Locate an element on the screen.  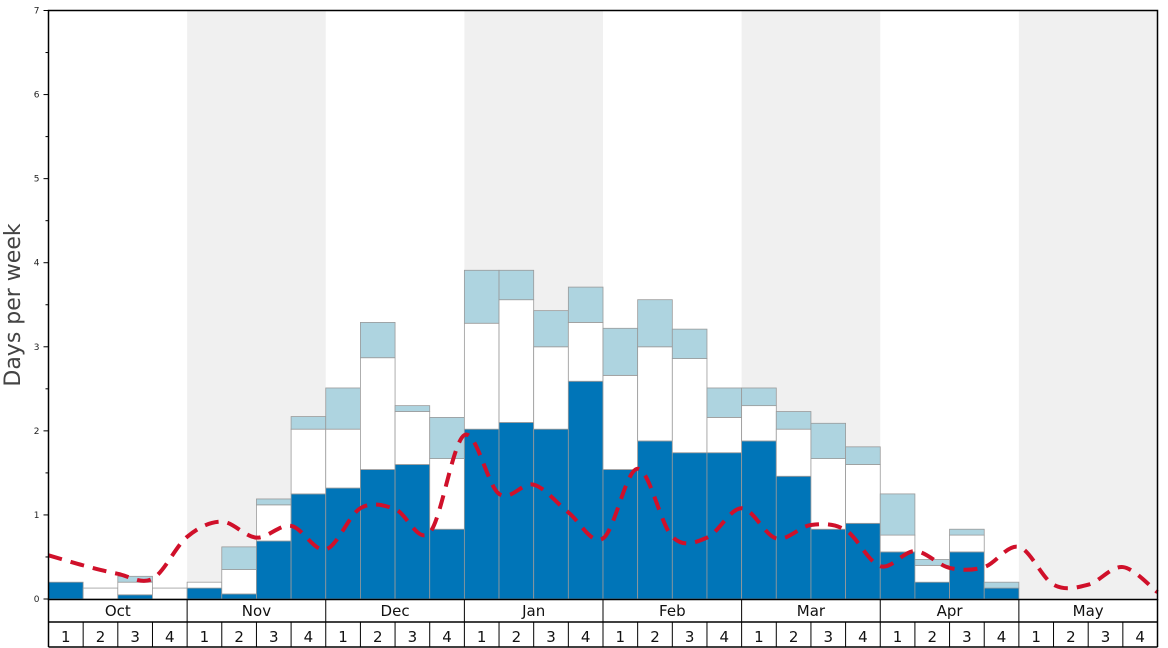
y-tick-label-1: 1 is located at coordinates (37, 516).